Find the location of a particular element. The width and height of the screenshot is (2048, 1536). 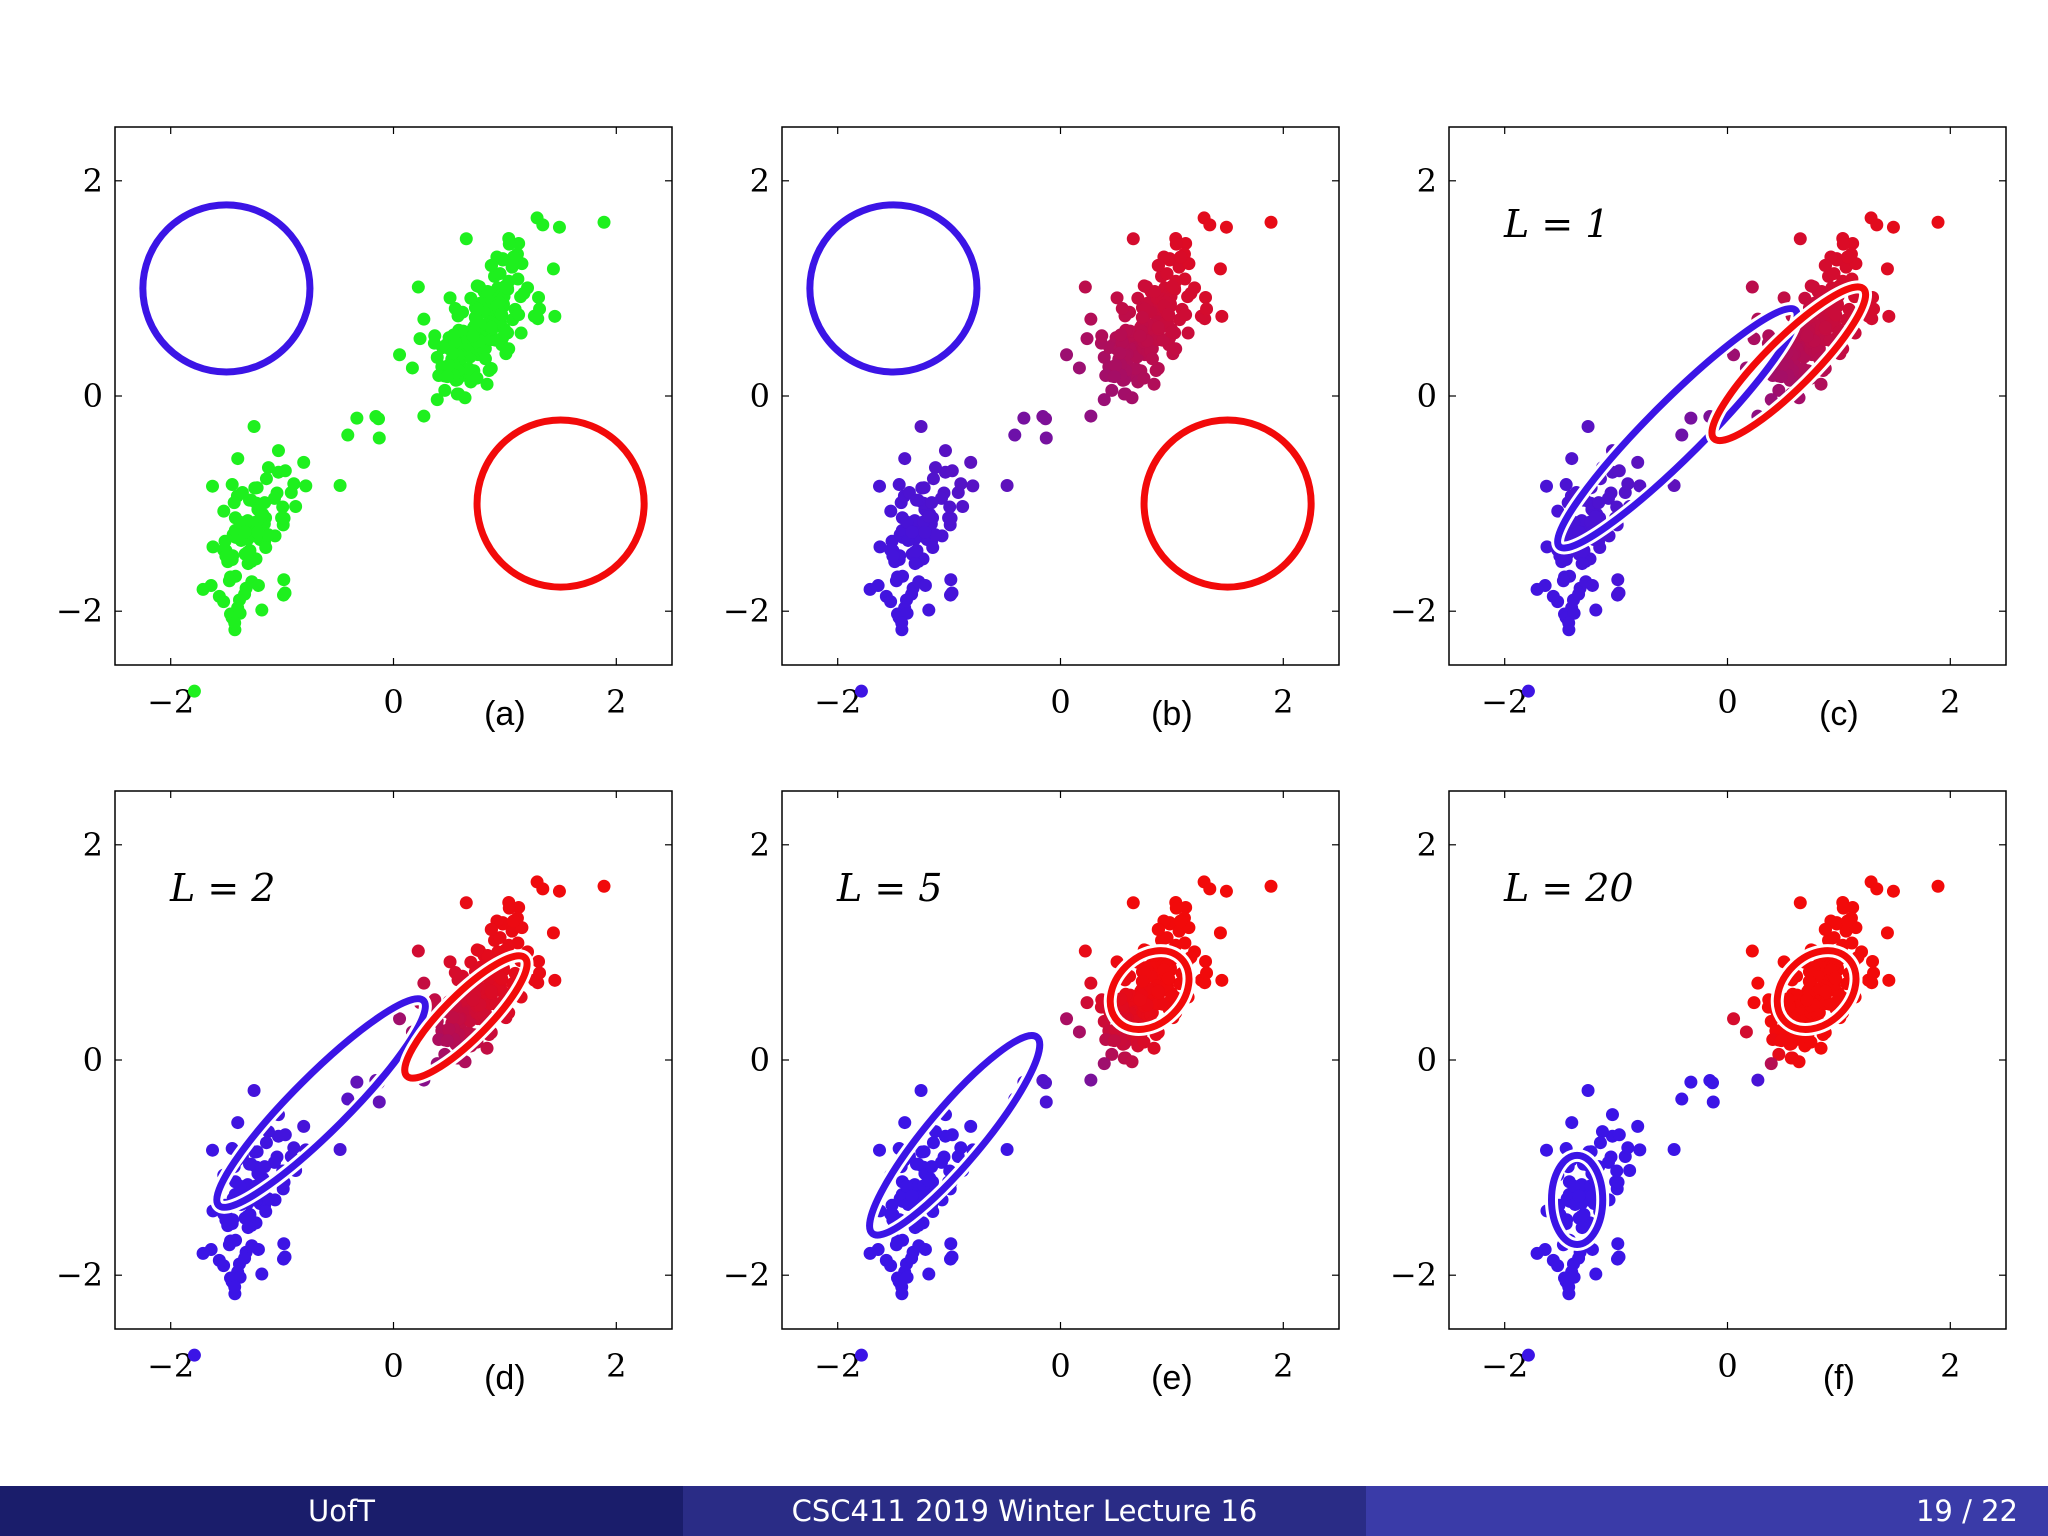

panel-b: −2 −2 0 0 2 2 (b) is located at coordinates (1031, 429).